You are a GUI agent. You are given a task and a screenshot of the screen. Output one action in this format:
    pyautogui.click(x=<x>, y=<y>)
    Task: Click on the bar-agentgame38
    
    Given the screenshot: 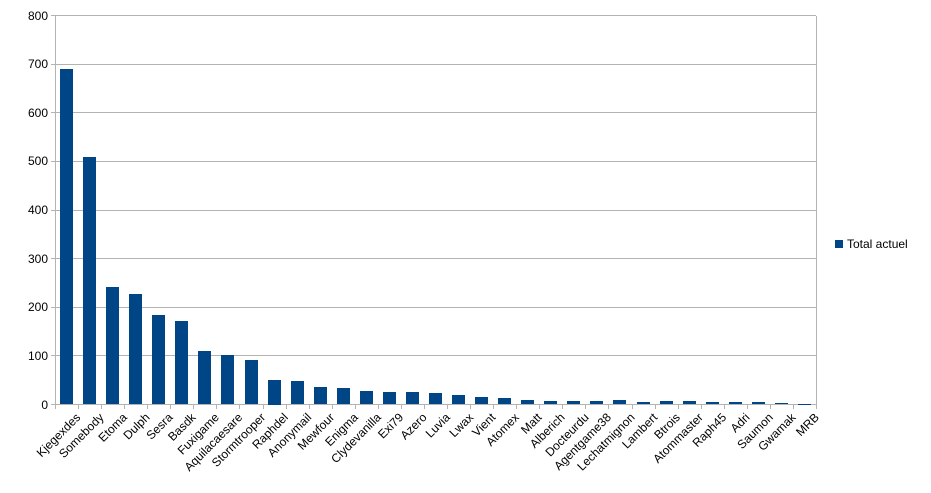 What is the action you would take?
    pyautogui.click(x=597, y=402)
    